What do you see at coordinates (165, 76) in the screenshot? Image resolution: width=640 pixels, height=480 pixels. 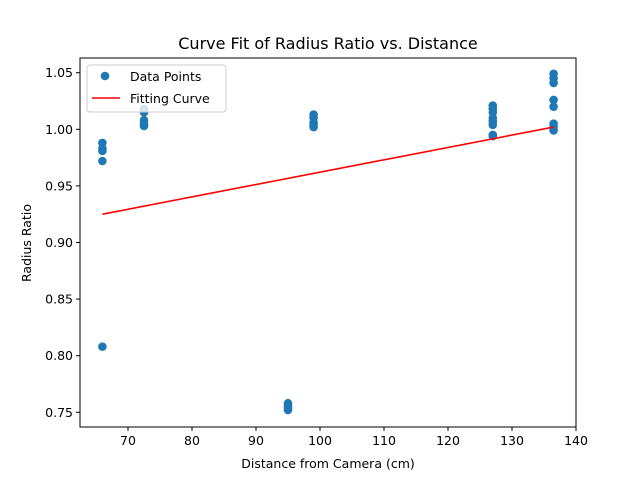 I see `legend-label-data-points: Data Points` at bounding box center [165, 76].